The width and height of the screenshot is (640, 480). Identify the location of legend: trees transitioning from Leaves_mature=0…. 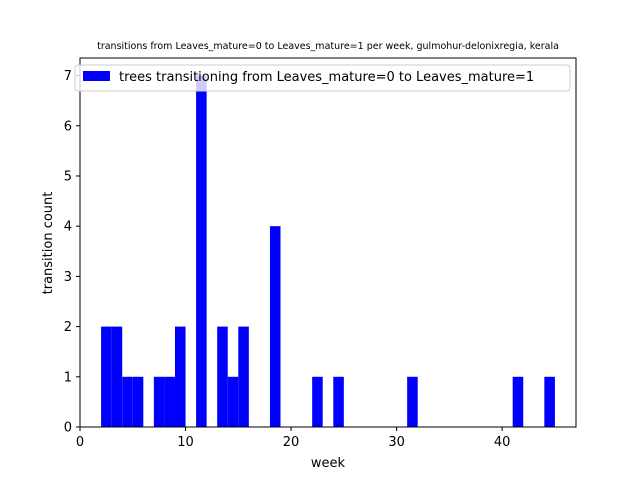
(322, 78).